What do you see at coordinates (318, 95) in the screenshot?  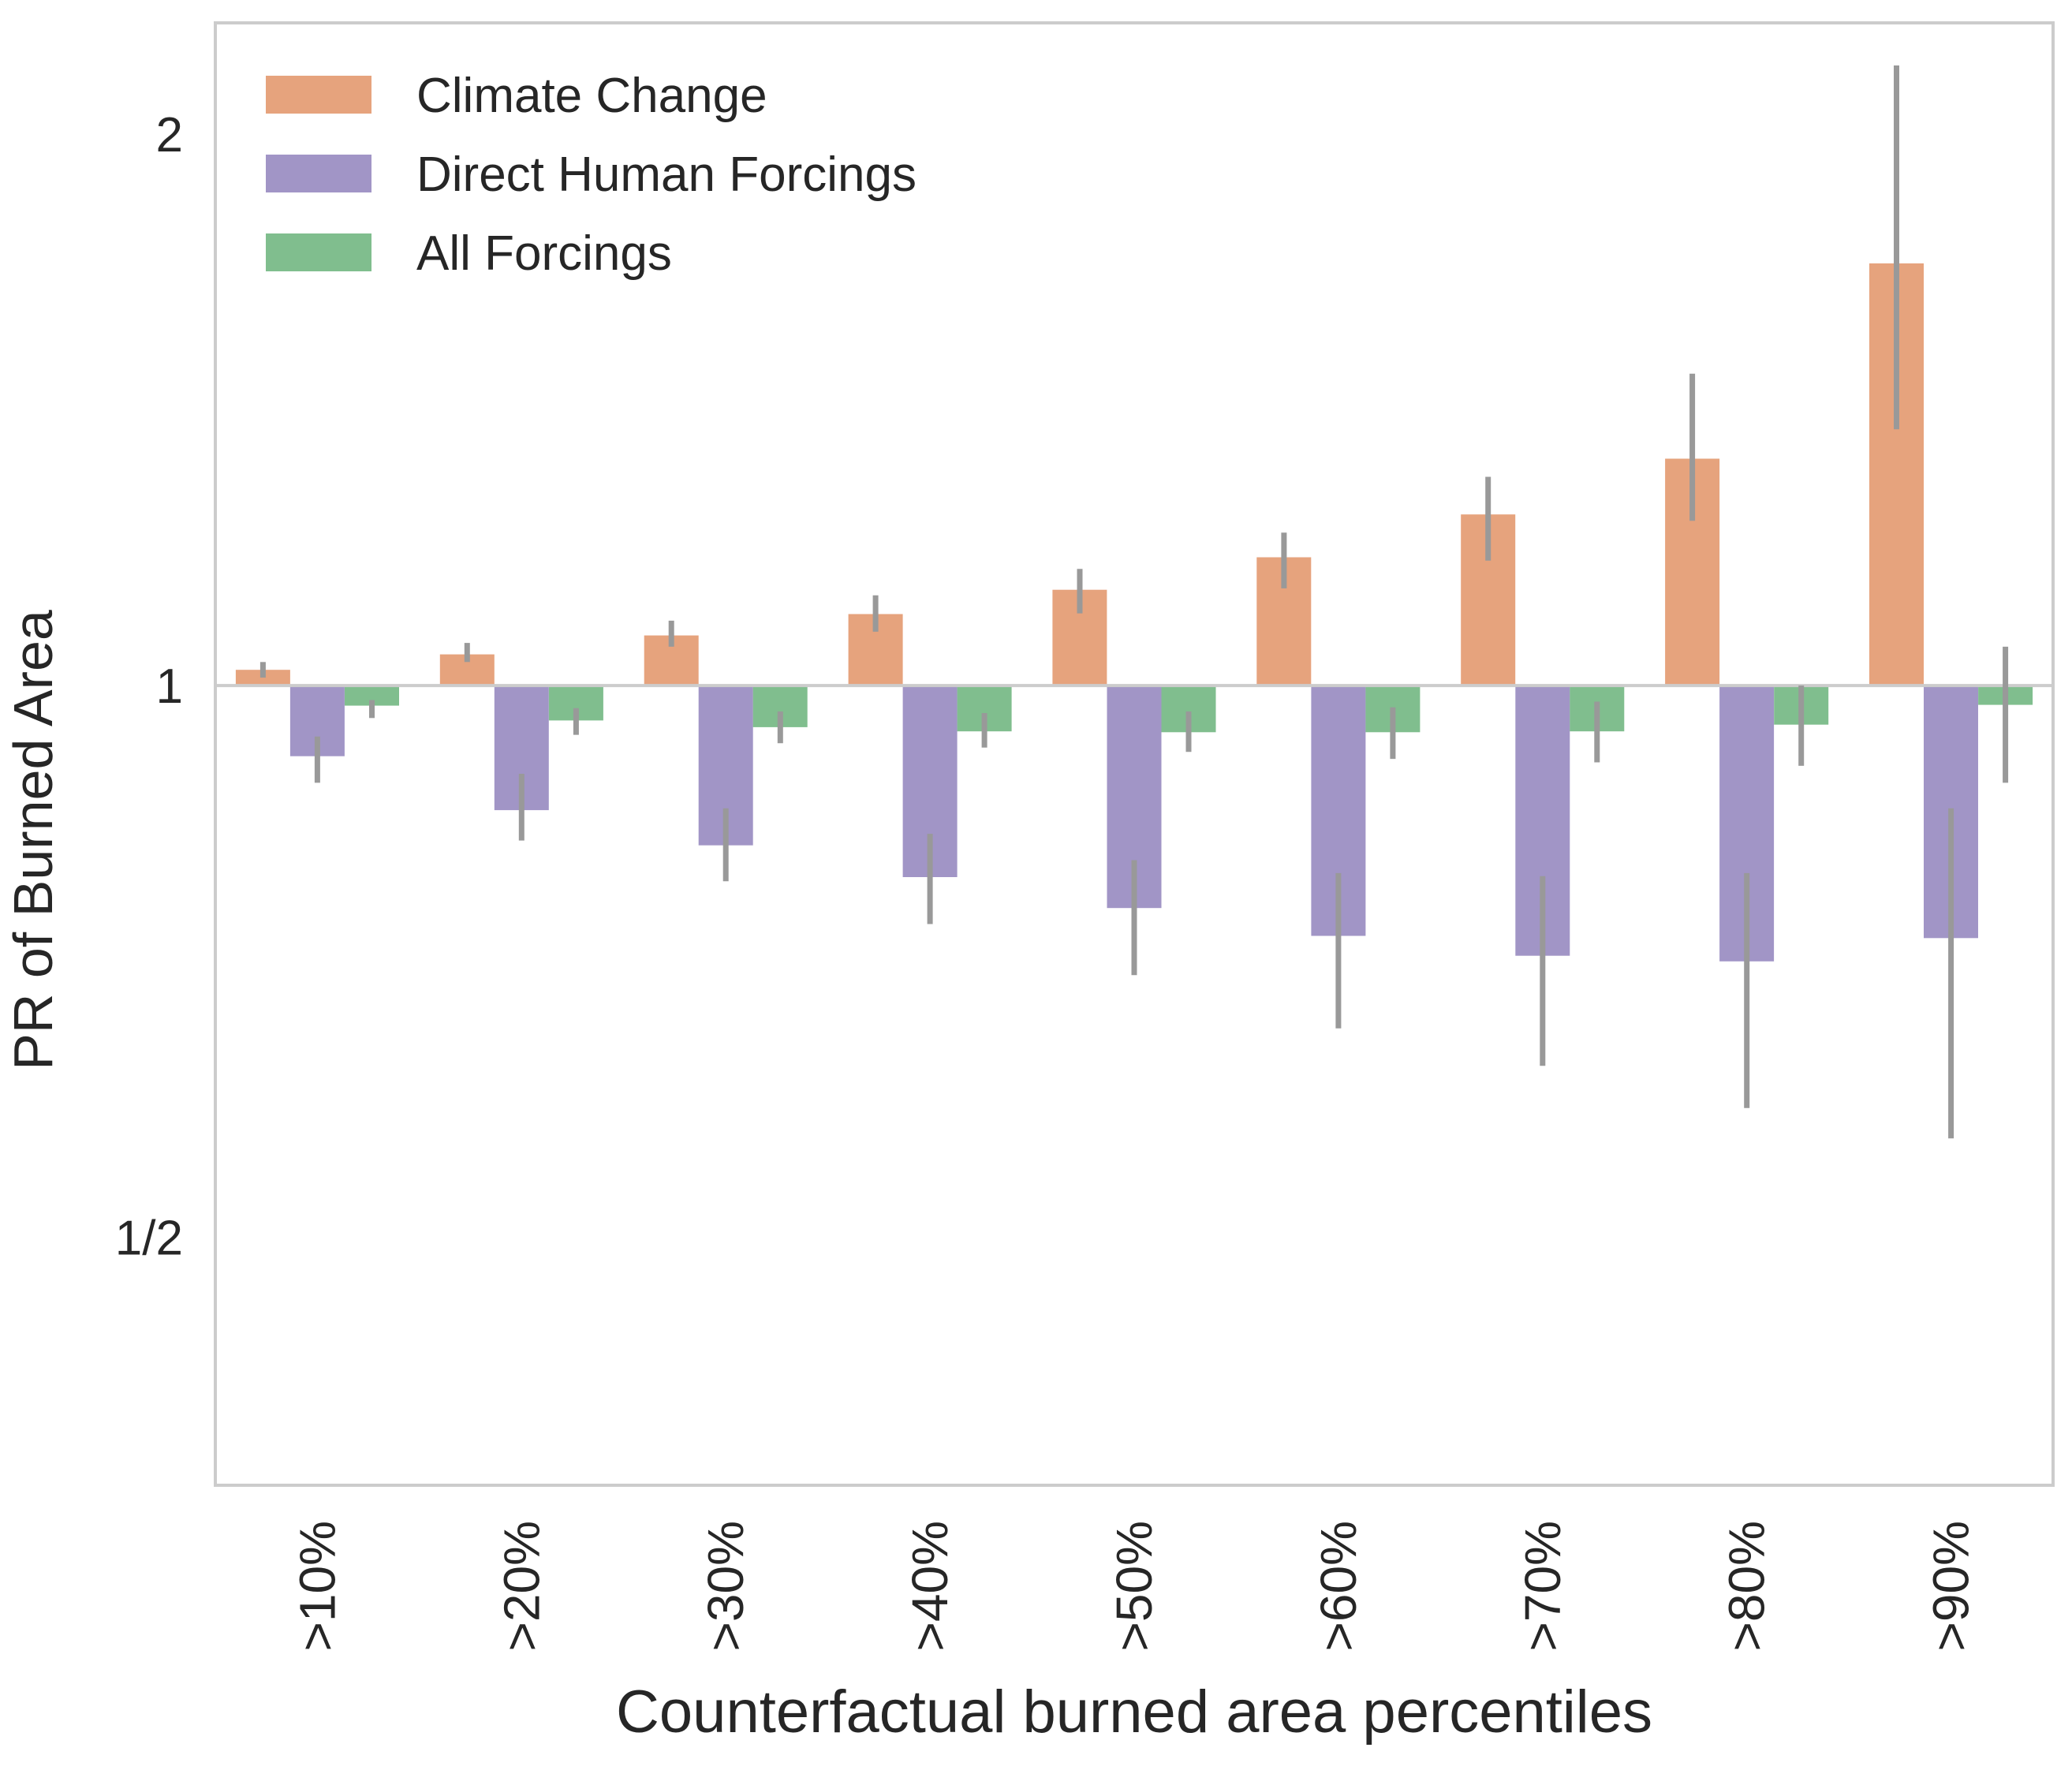 I see `legend-swatch-climate-change` at bounding box center [318, 95].